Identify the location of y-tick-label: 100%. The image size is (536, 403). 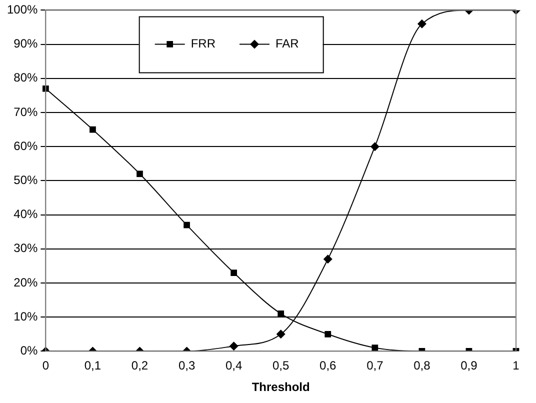
(22, 9).